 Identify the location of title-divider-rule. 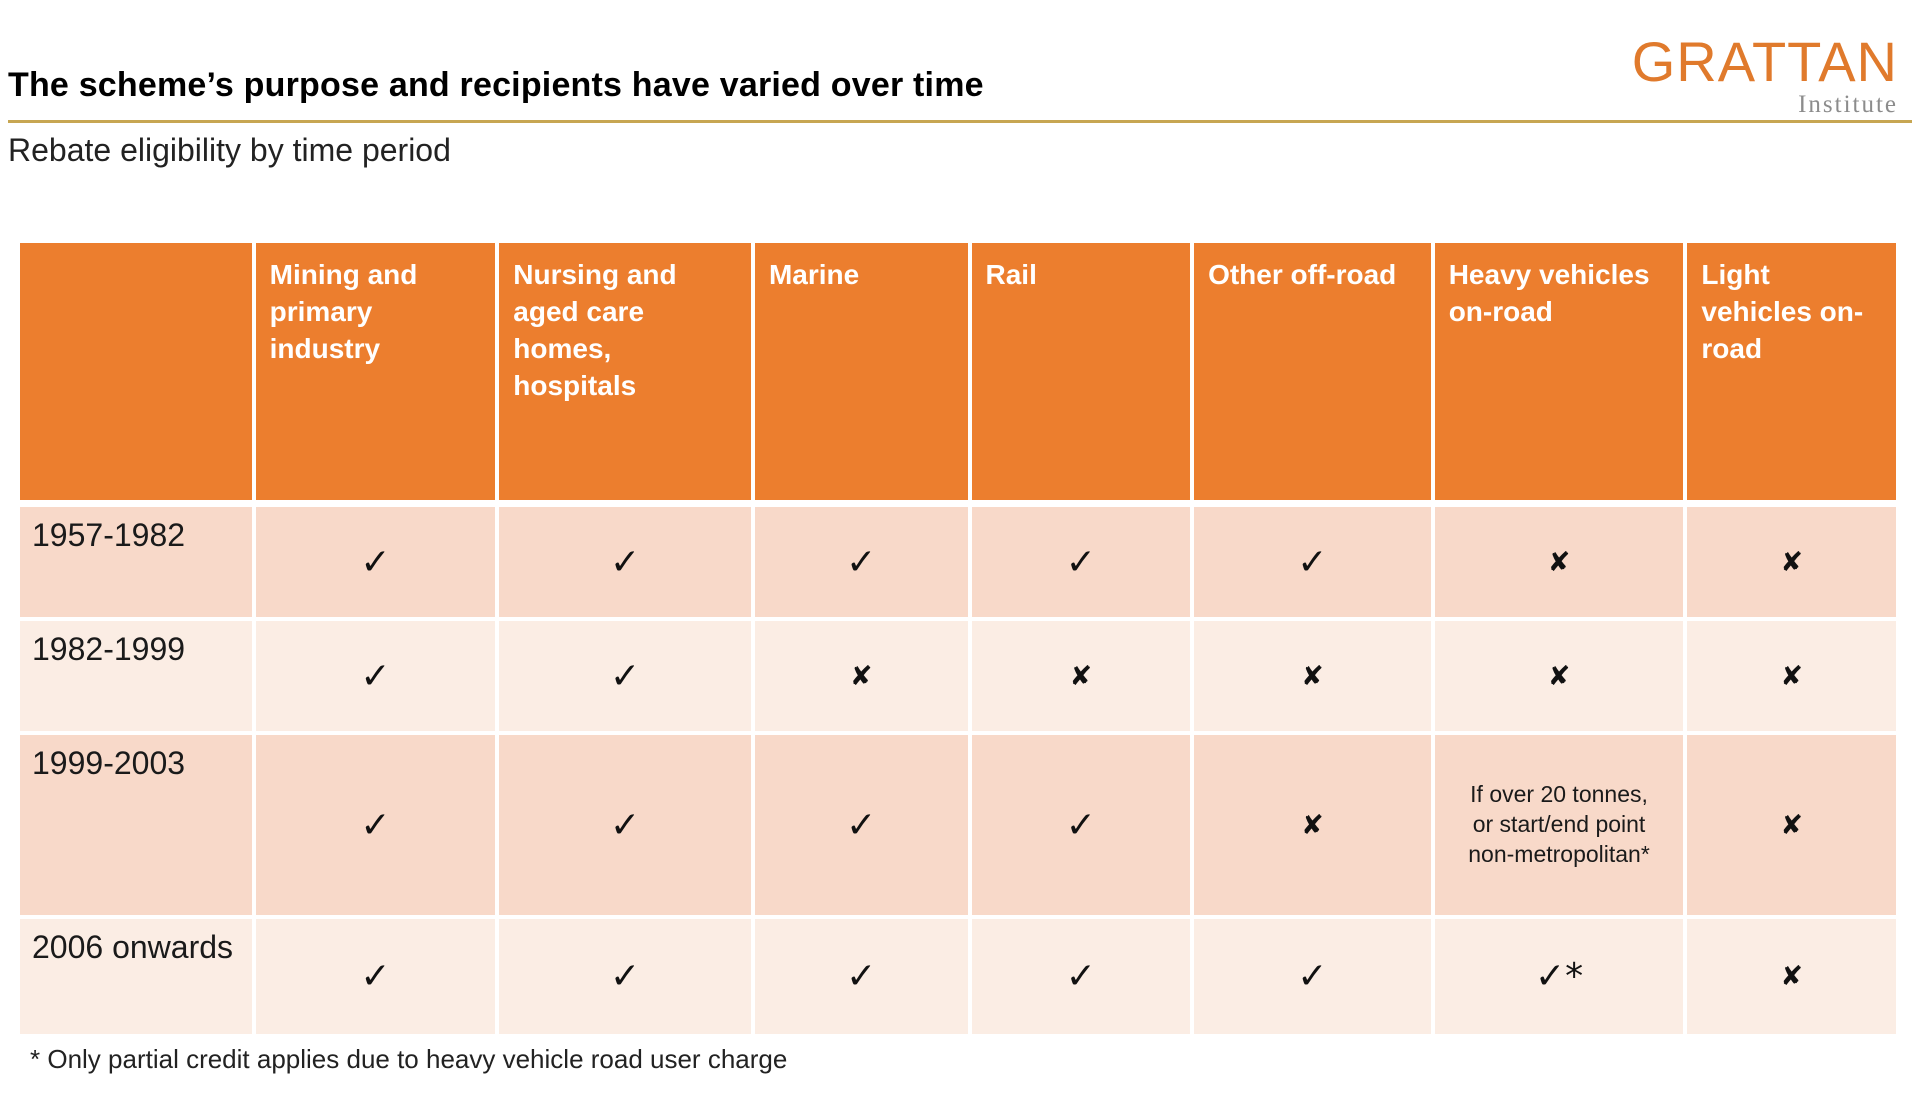
(960, 121).